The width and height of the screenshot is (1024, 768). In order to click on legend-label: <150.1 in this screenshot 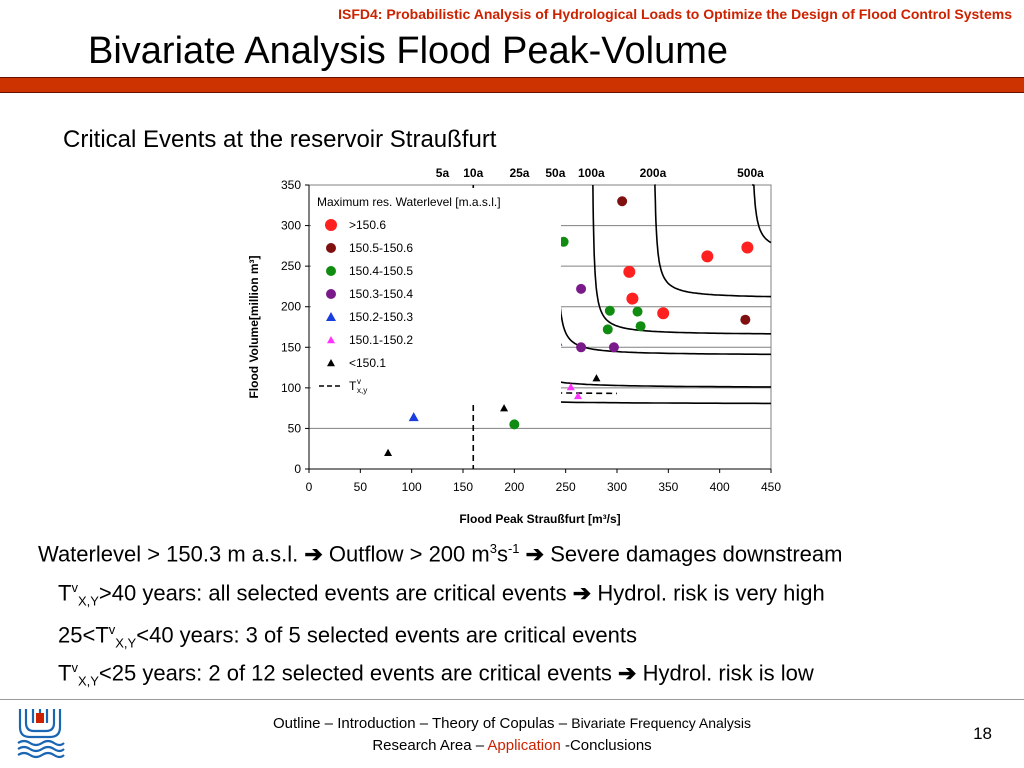, I will do `click(367, 363)`.